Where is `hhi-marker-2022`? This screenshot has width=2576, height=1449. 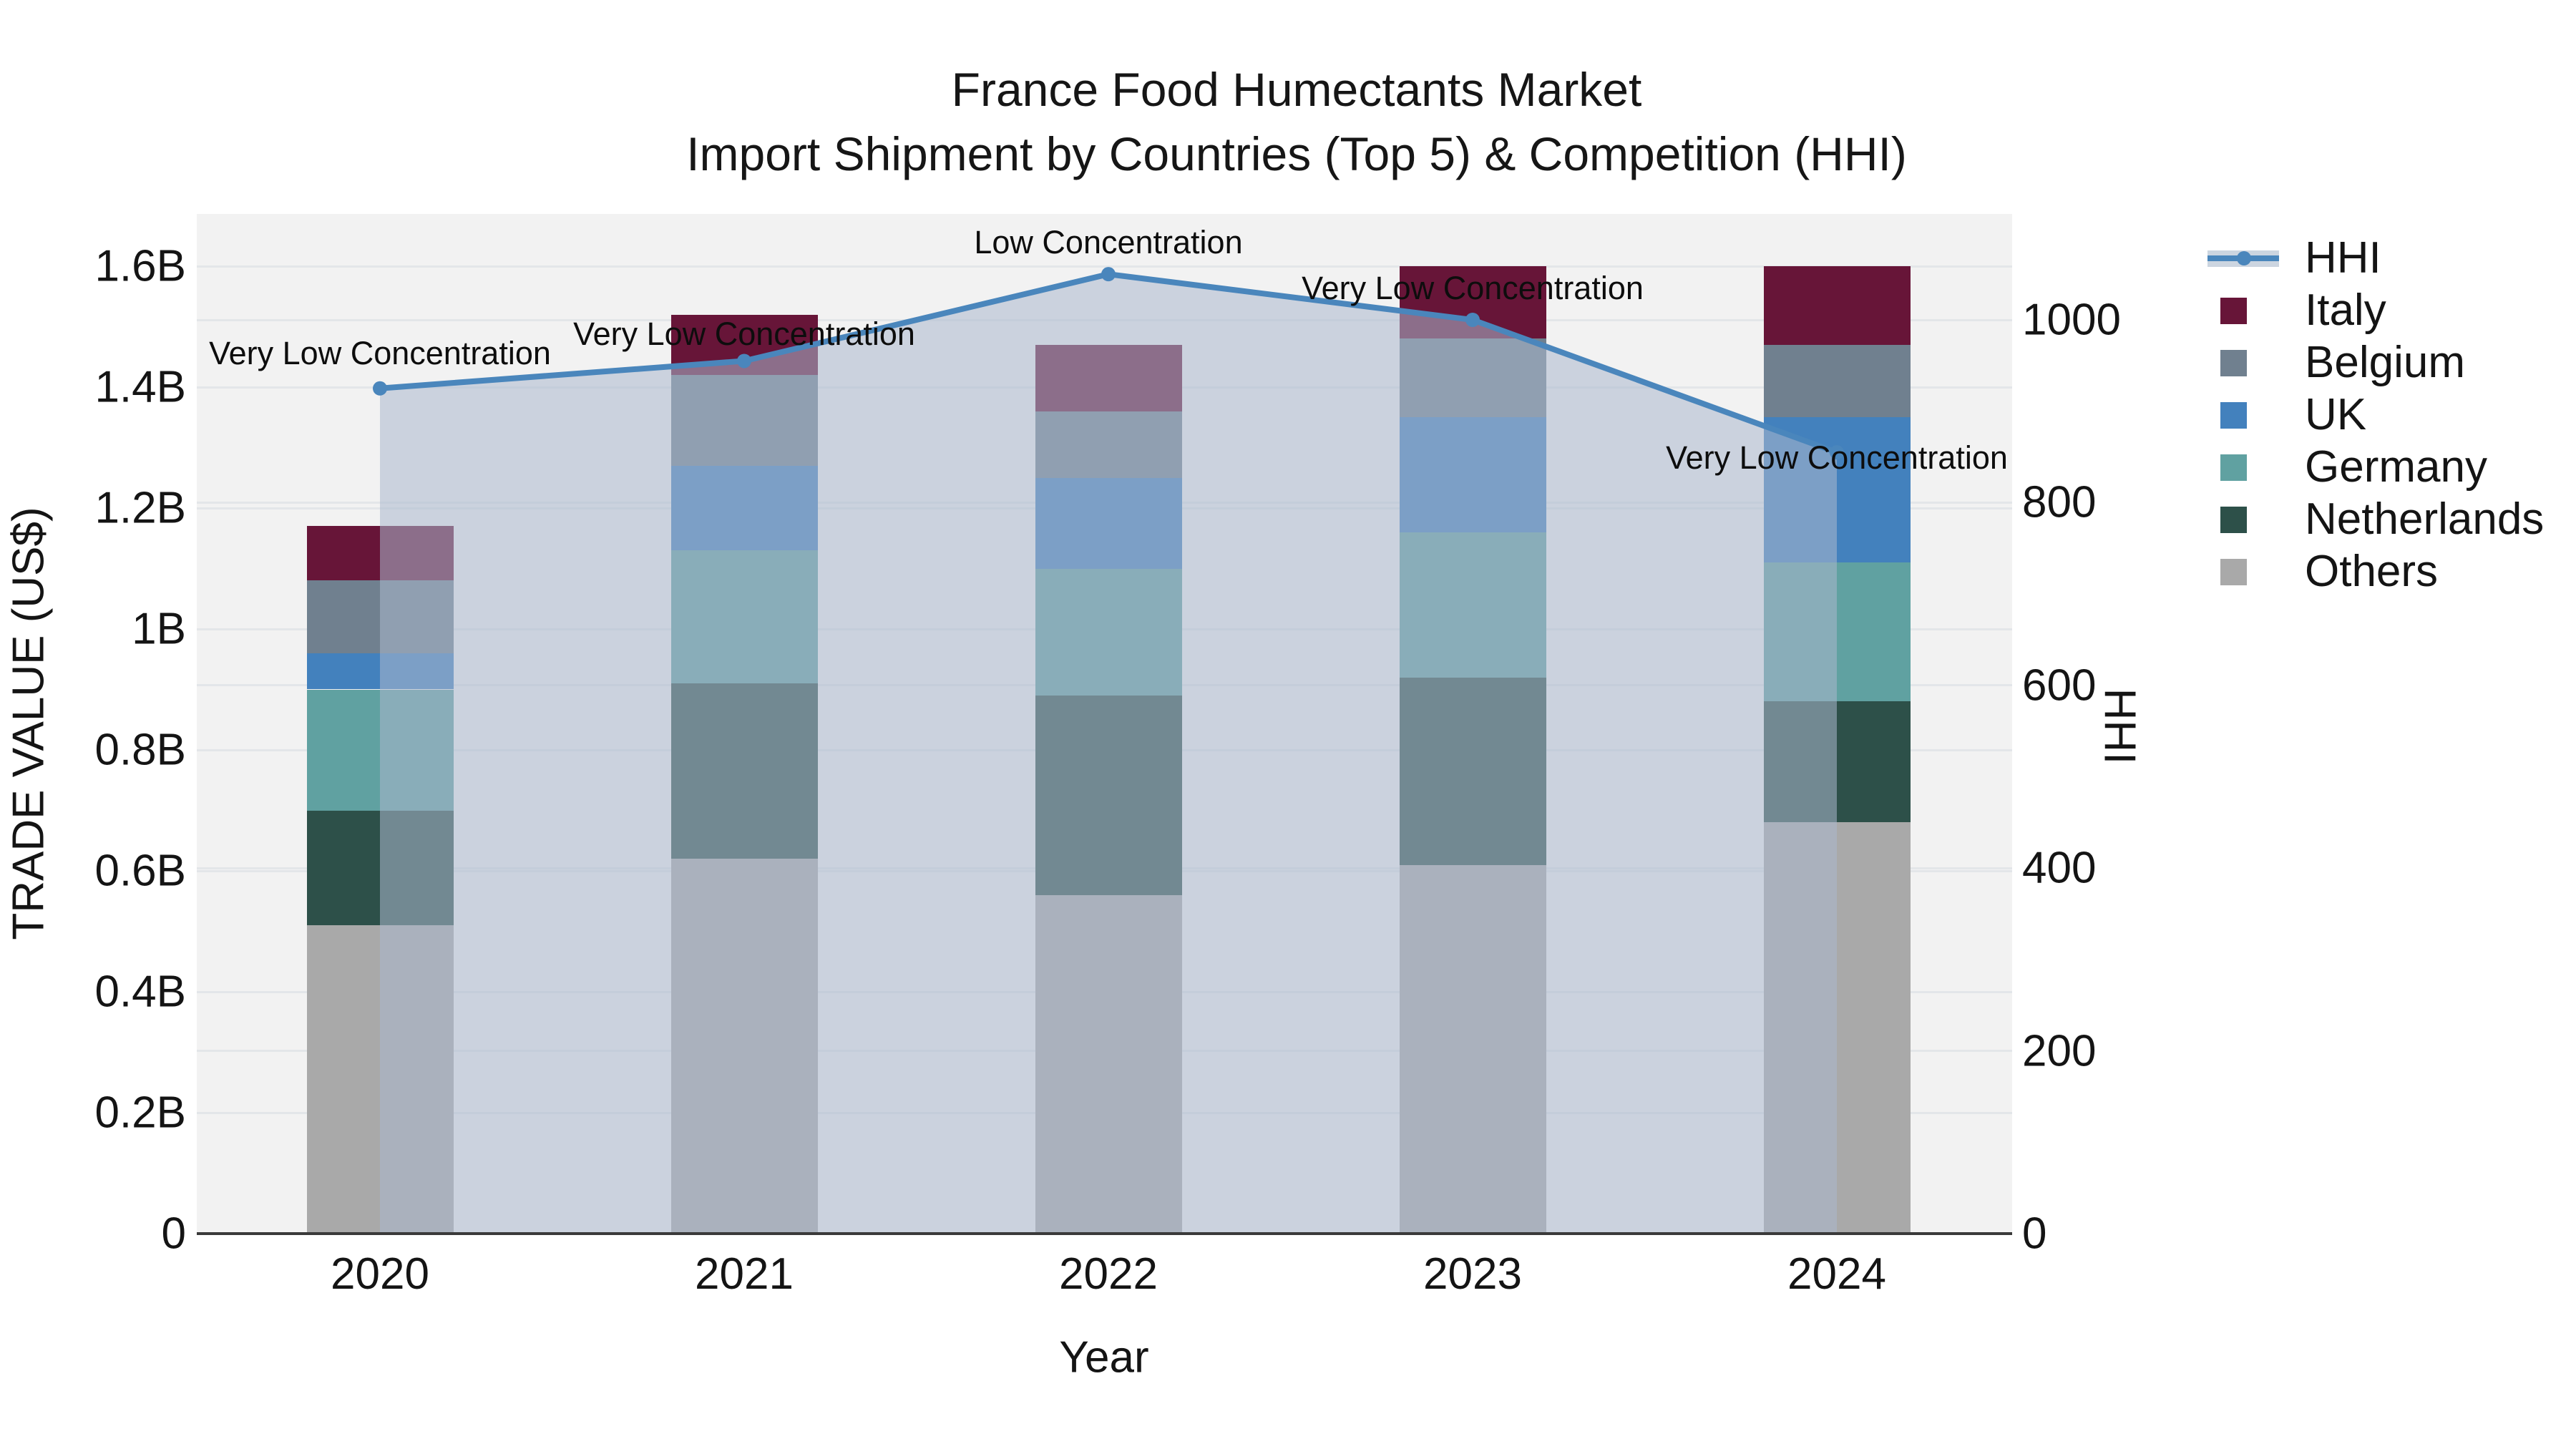
hhi-marker-2022 is located at coordinates (1108, 274).